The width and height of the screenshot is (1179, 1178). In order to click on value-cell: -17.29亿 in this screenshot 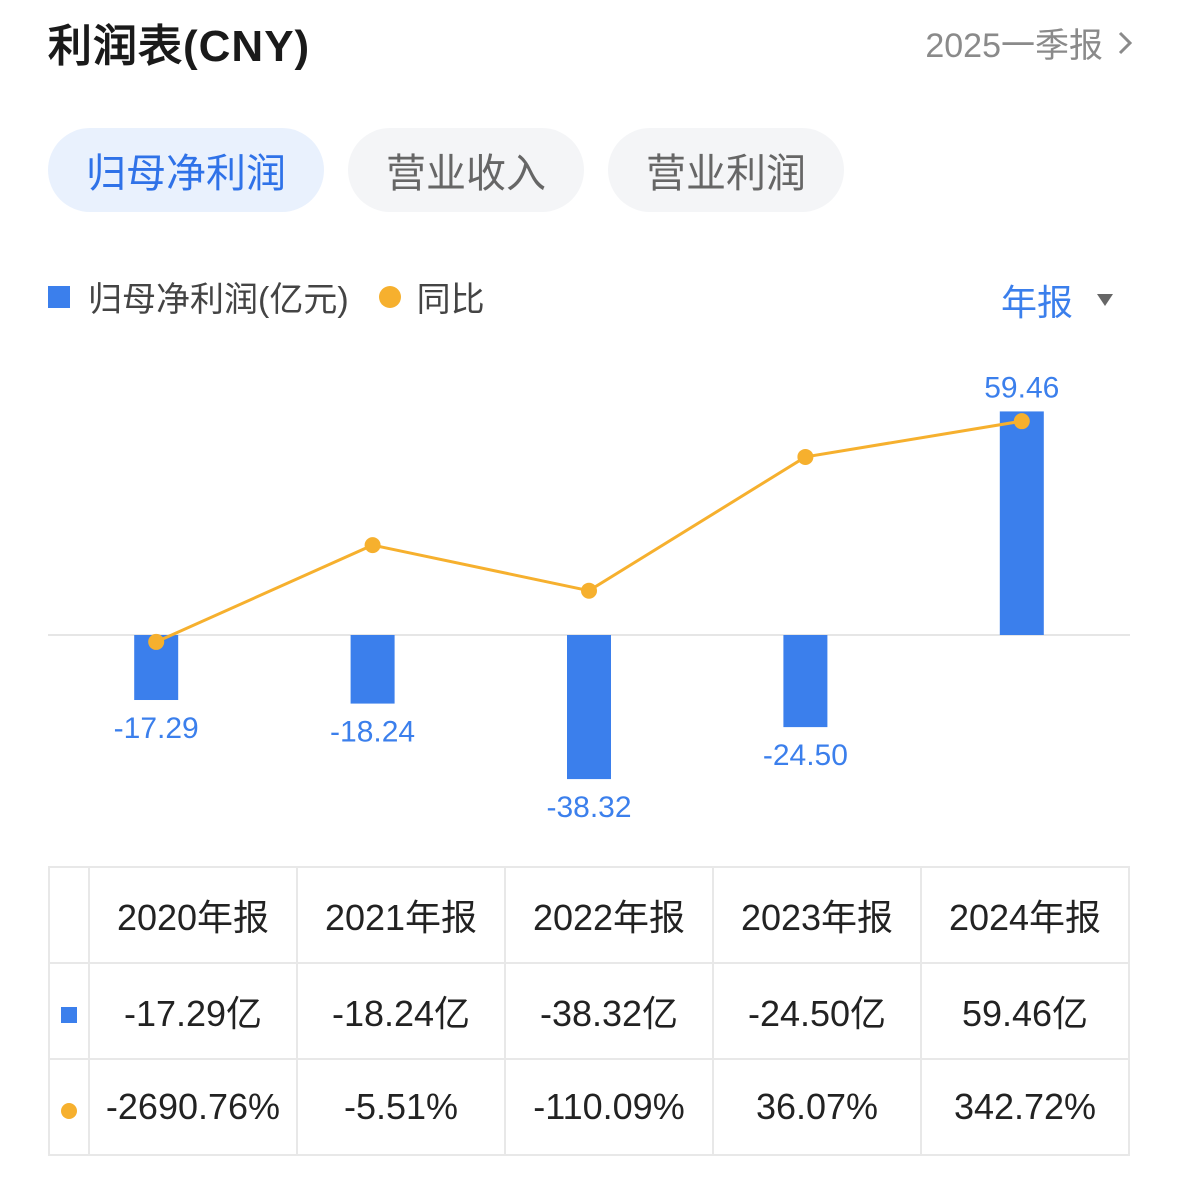, I will do `click(193, 1011)`.